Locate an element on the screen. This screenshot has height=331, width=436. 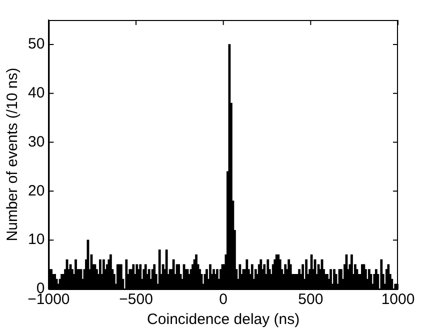
x-axis-title: Coincidence delay (ns) is located at coordinates (223, 319).